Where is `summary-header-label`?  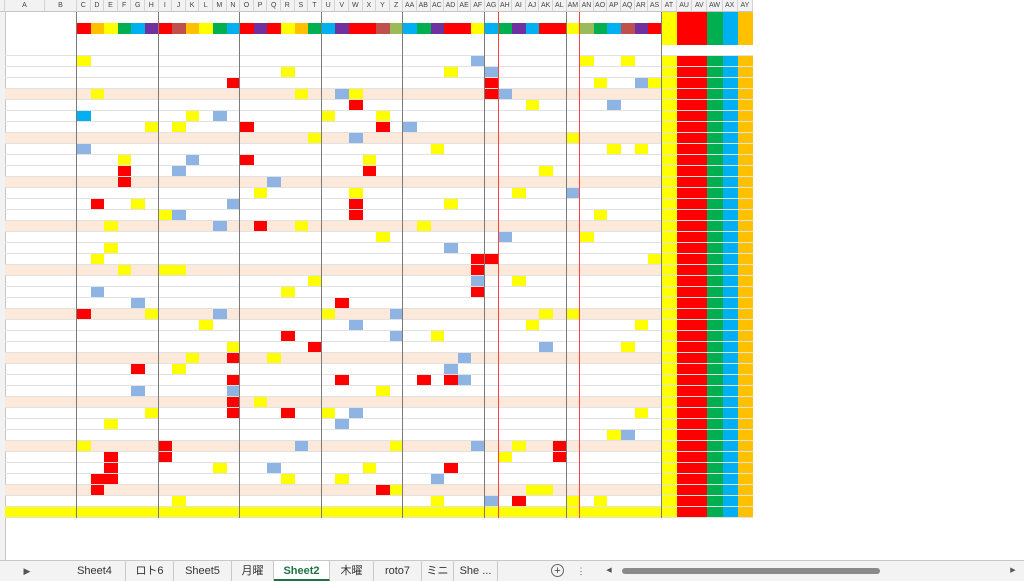
summary-header-label is located at coordinates (745, 21).